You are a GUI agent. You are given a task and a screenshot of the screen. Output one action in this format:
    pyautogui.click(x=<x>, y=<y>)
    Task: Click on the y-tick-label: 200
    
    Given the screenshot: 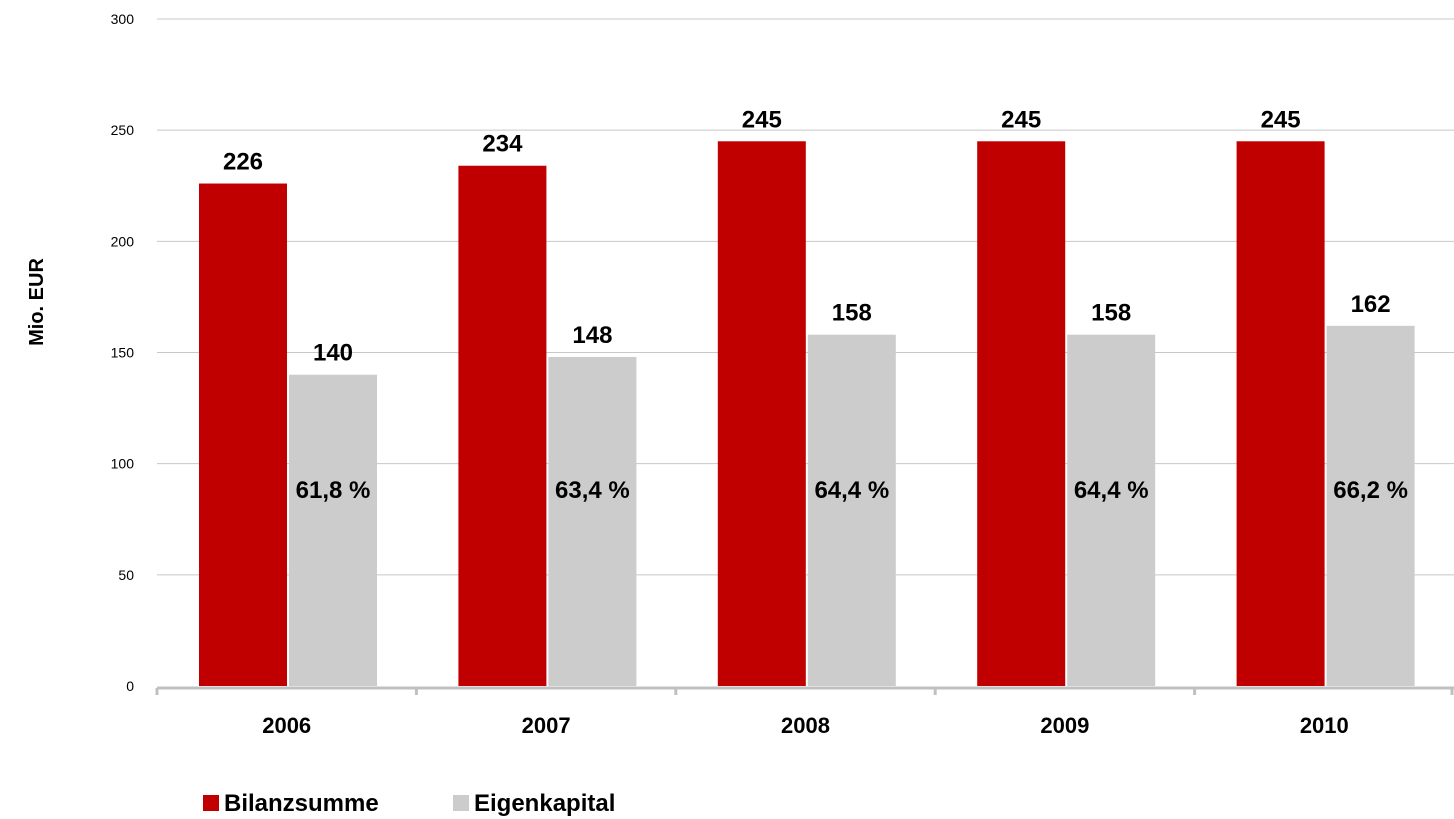 What is the action you would take?
    pyautogui.click(x=123, y=241)
    